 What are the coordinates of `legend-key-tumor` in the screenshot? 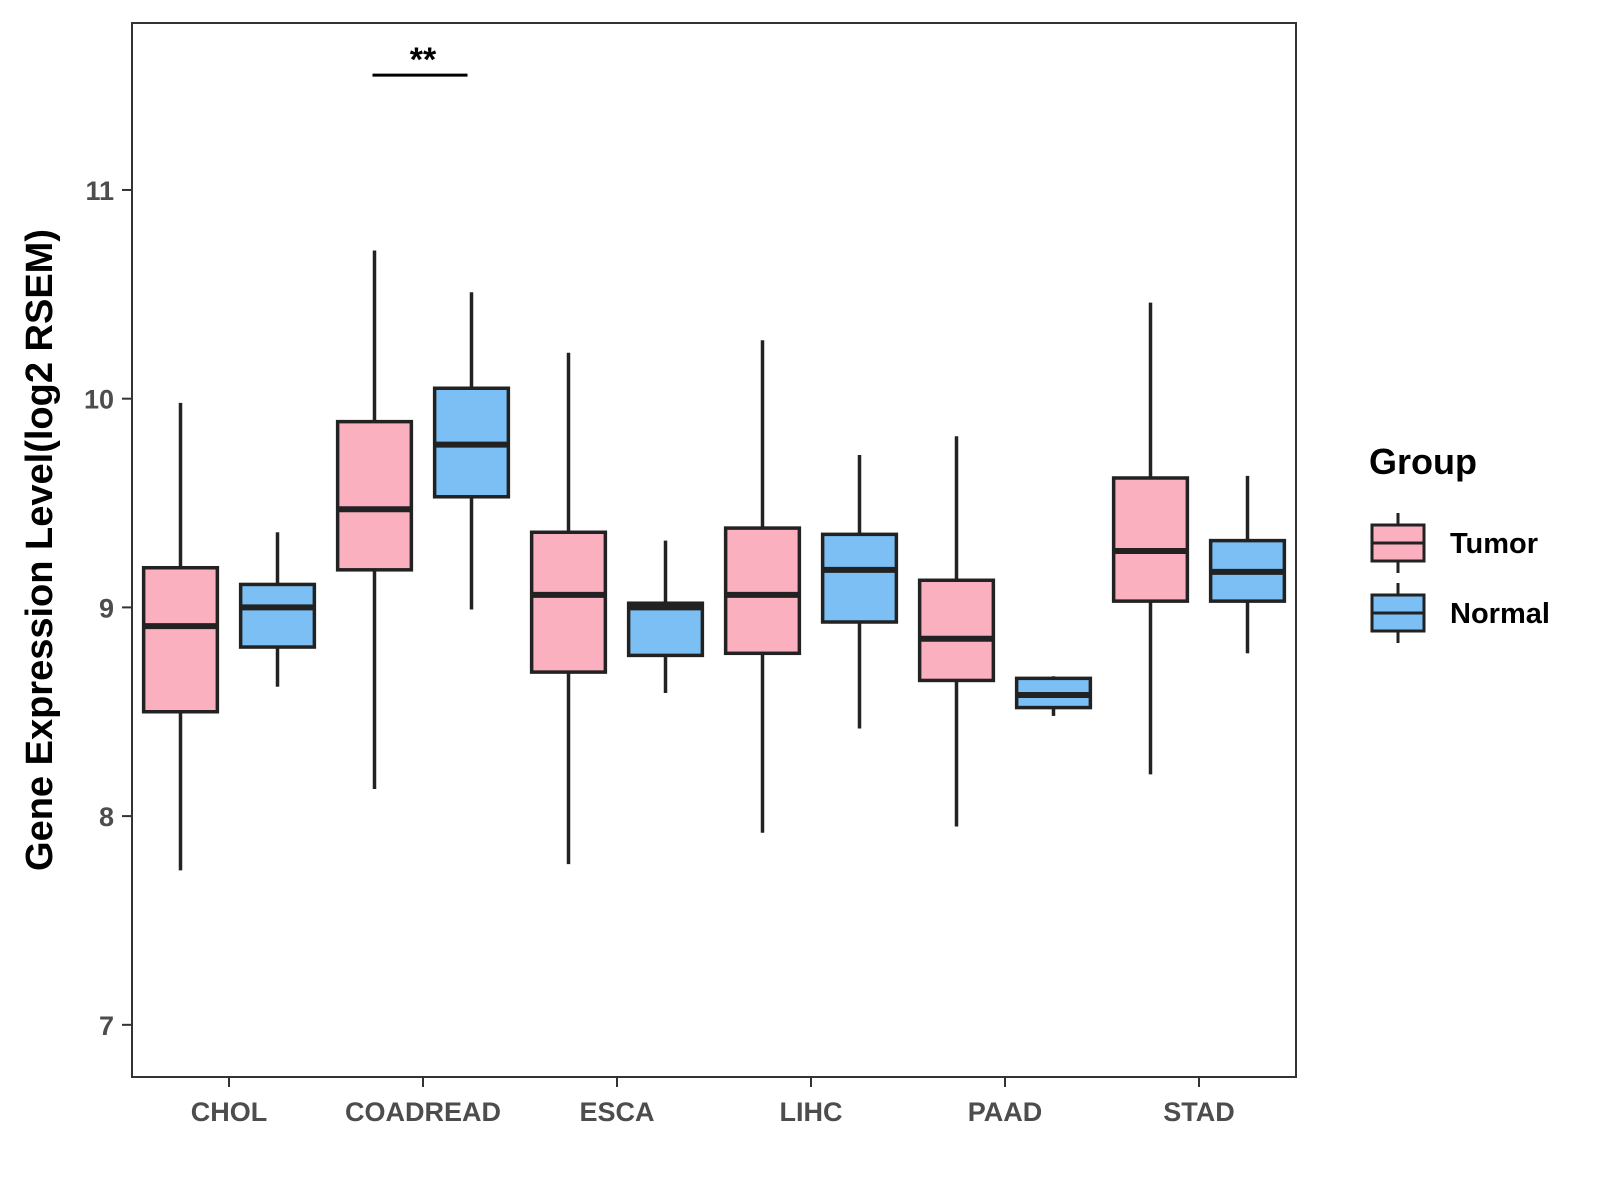 It's located at (1398, 543).